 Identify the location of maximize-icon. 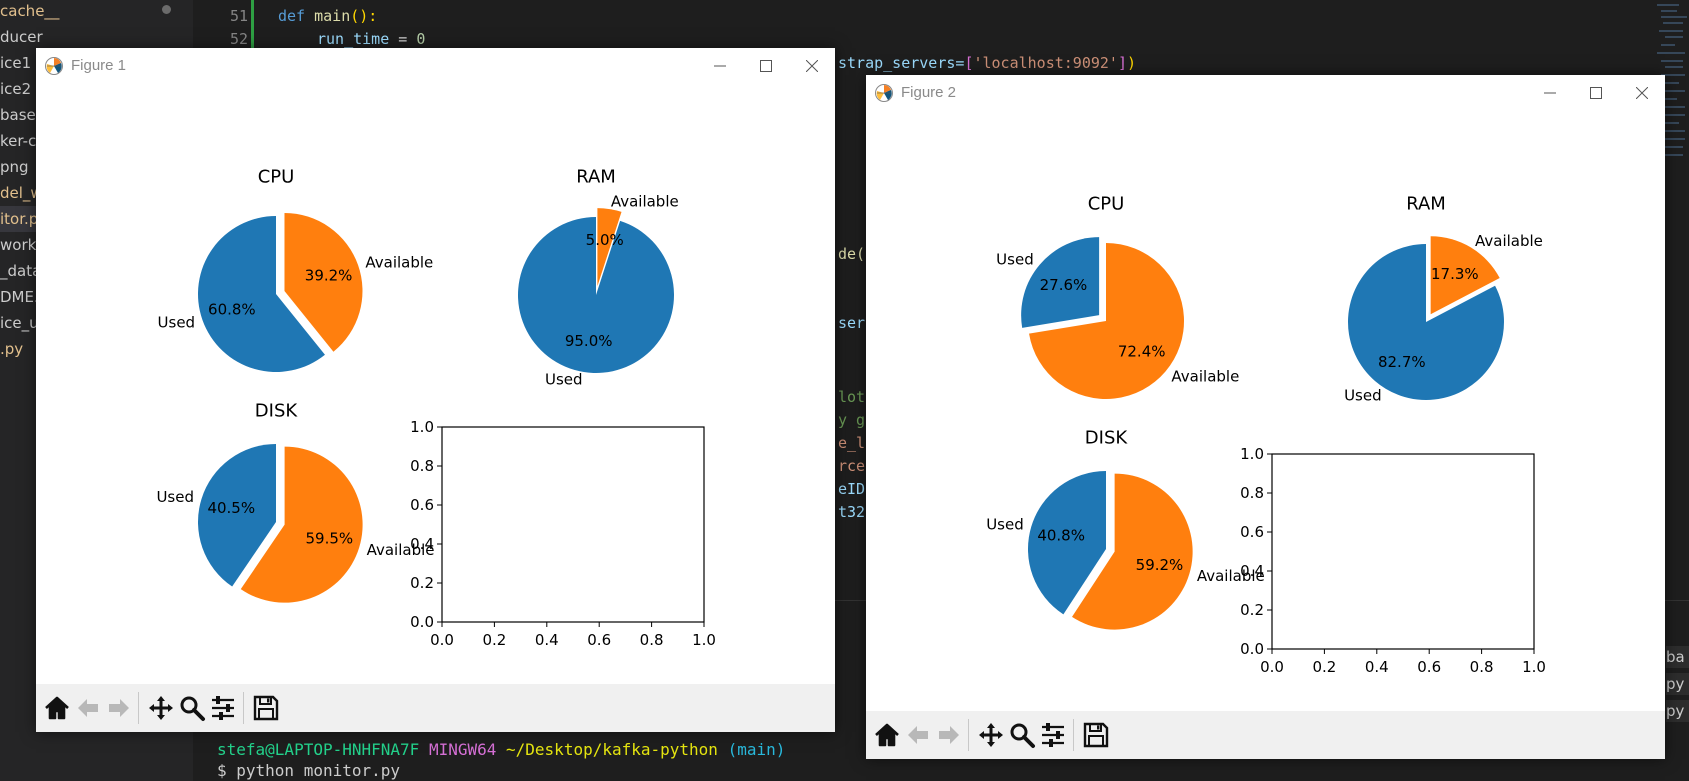
(1596, 93).